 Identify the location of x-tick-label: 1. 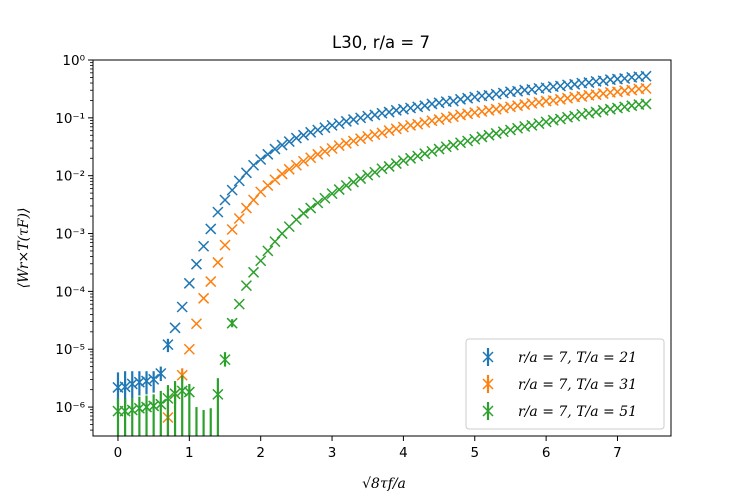
(189, 453).